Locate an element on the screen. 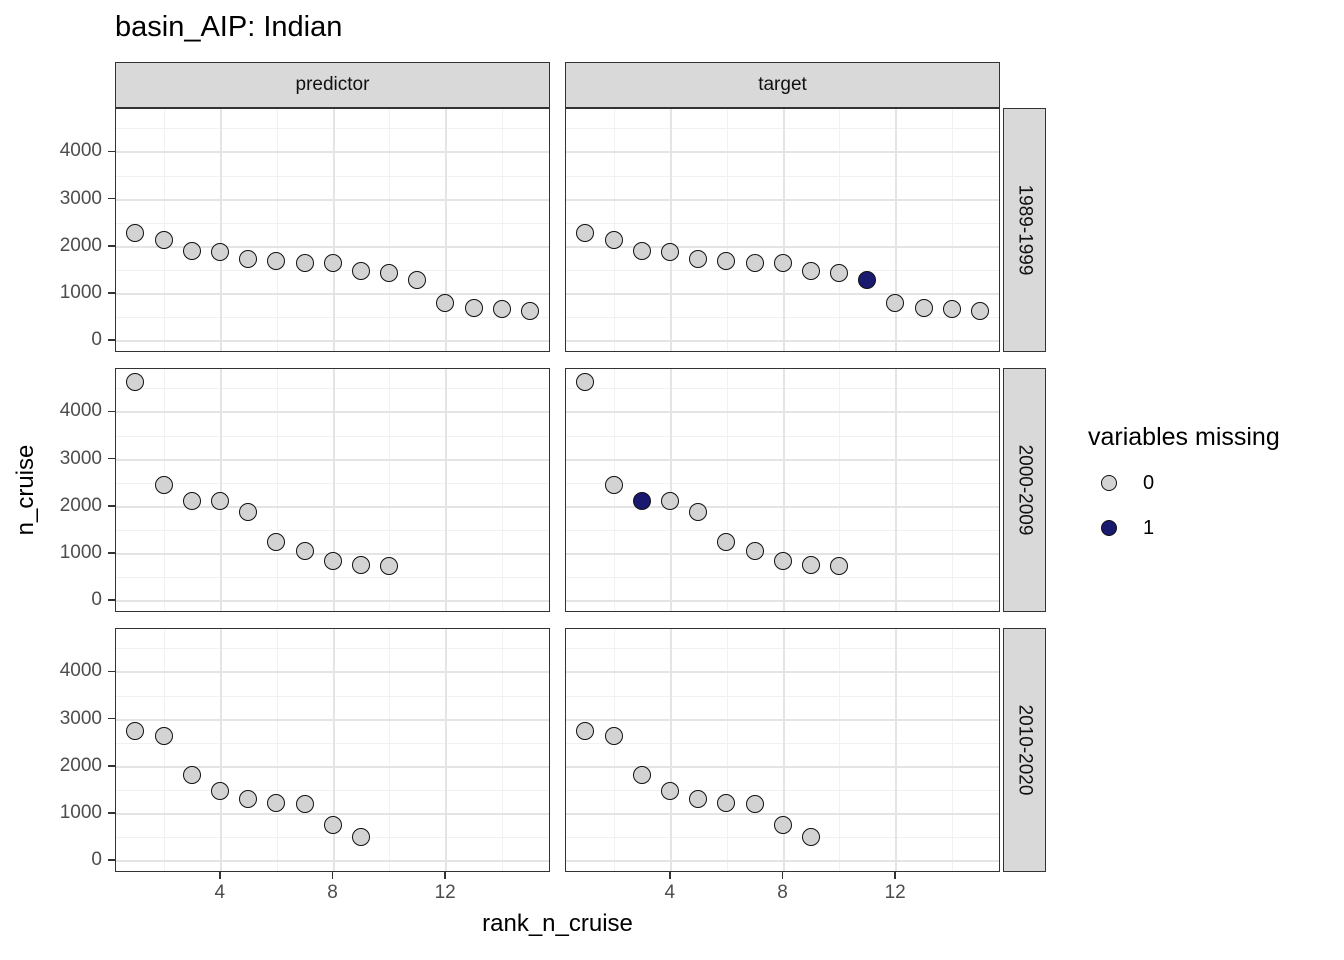 This screenshot has height=960, width=1344. legend-item-label: 0 is located at coordinates (1149, 482).